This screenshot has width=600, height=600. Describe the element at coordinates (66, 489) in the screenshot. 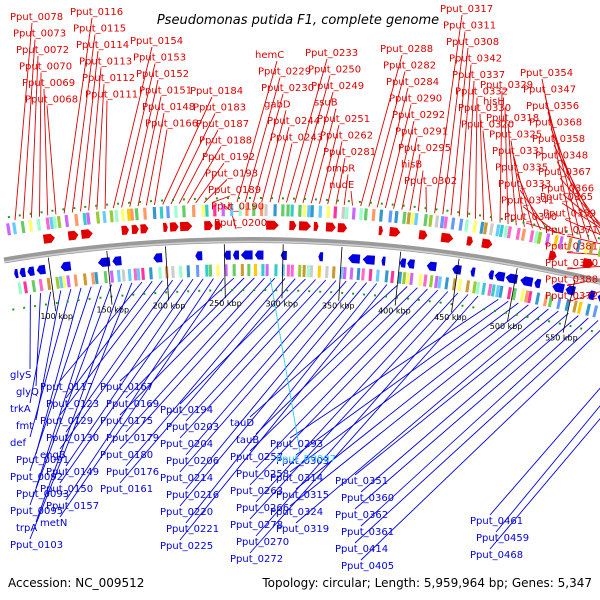

I see `reverse-gene-label: Pput_0150` at that location.